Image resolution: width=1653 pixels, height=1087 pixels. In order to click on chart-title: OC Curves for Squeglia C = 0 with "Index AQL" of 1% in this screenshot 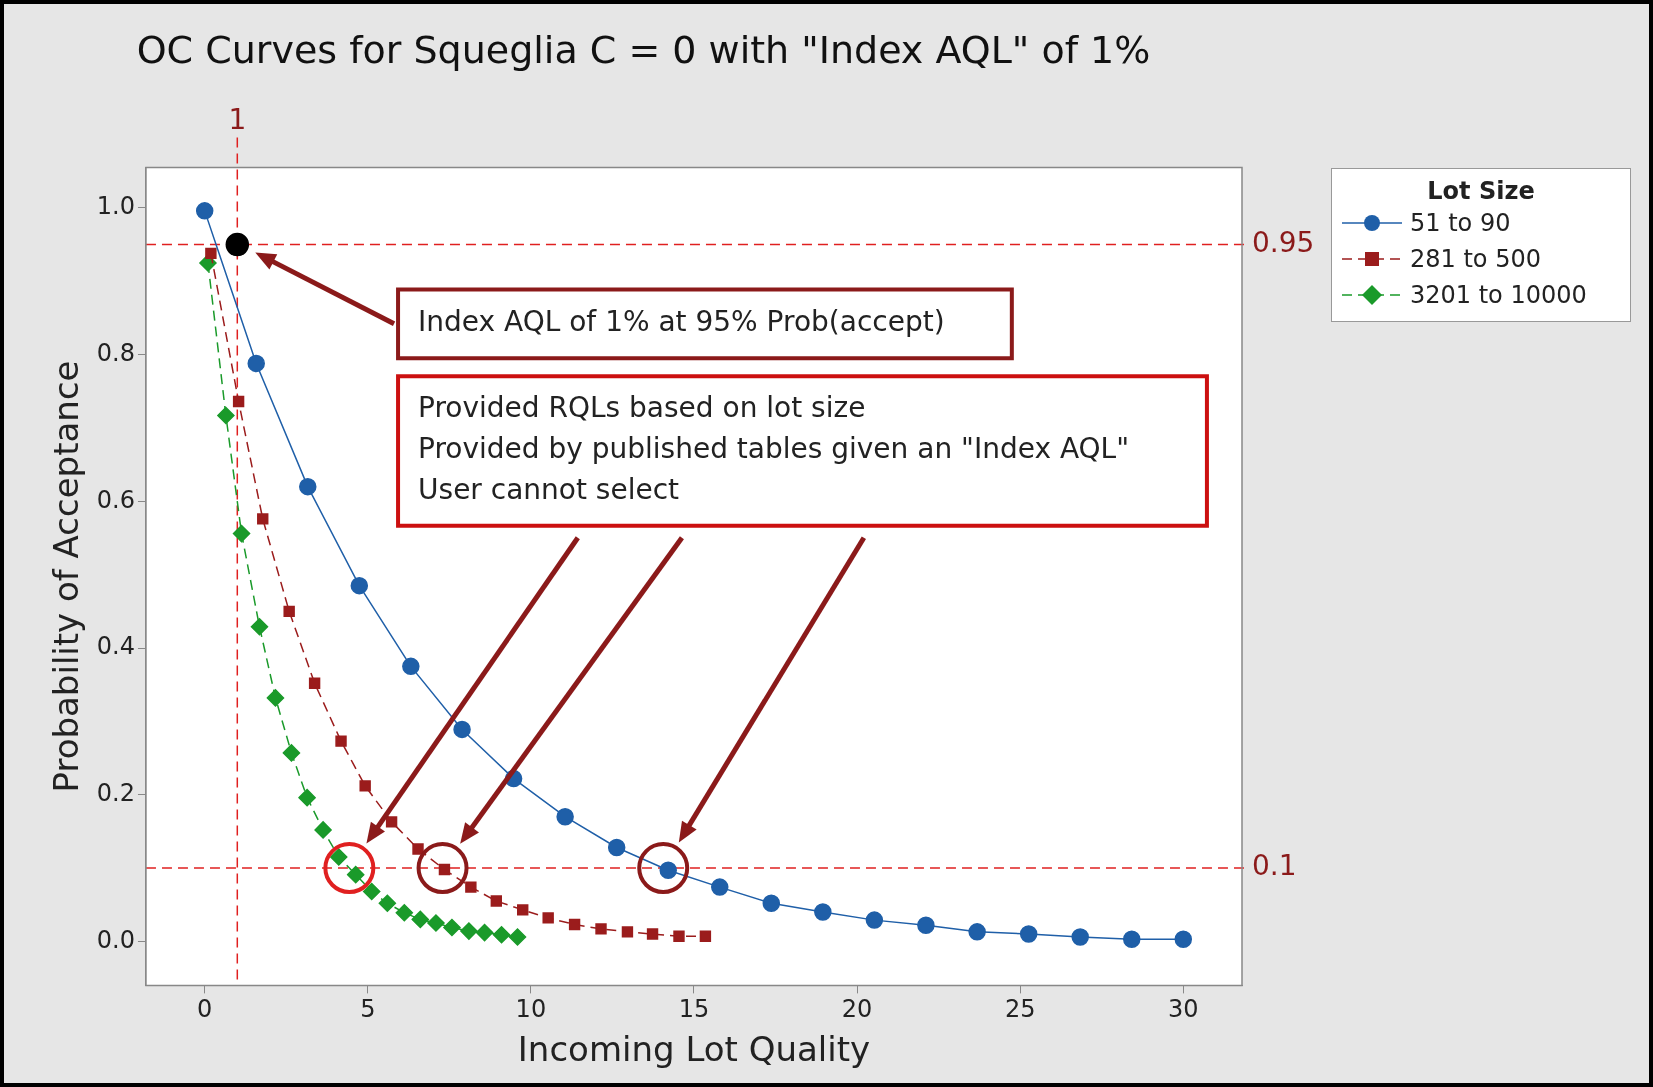, I will do `click(643, 49)`.